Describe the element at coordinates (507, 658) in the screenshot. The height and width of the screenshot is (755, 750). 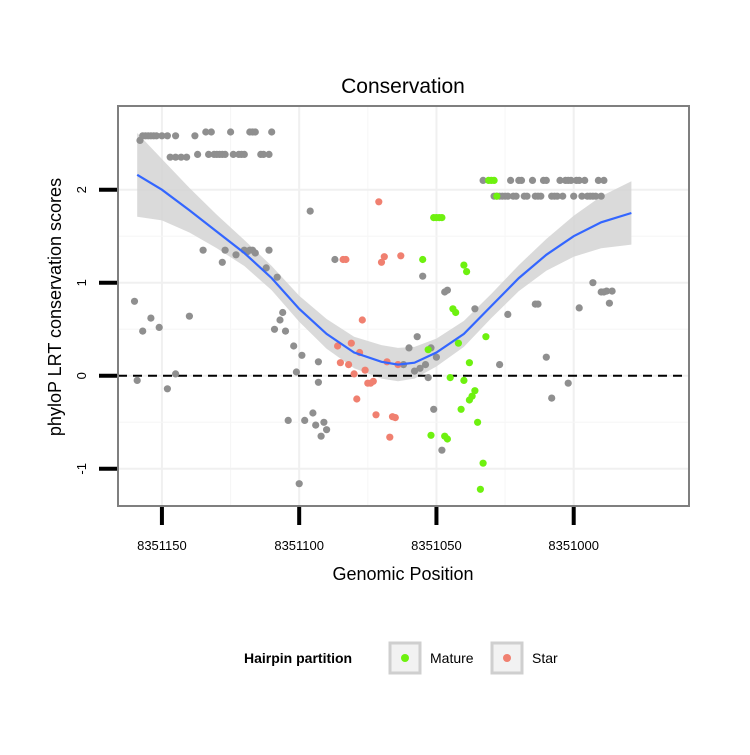
I see `legend-swatch-star` at that location.